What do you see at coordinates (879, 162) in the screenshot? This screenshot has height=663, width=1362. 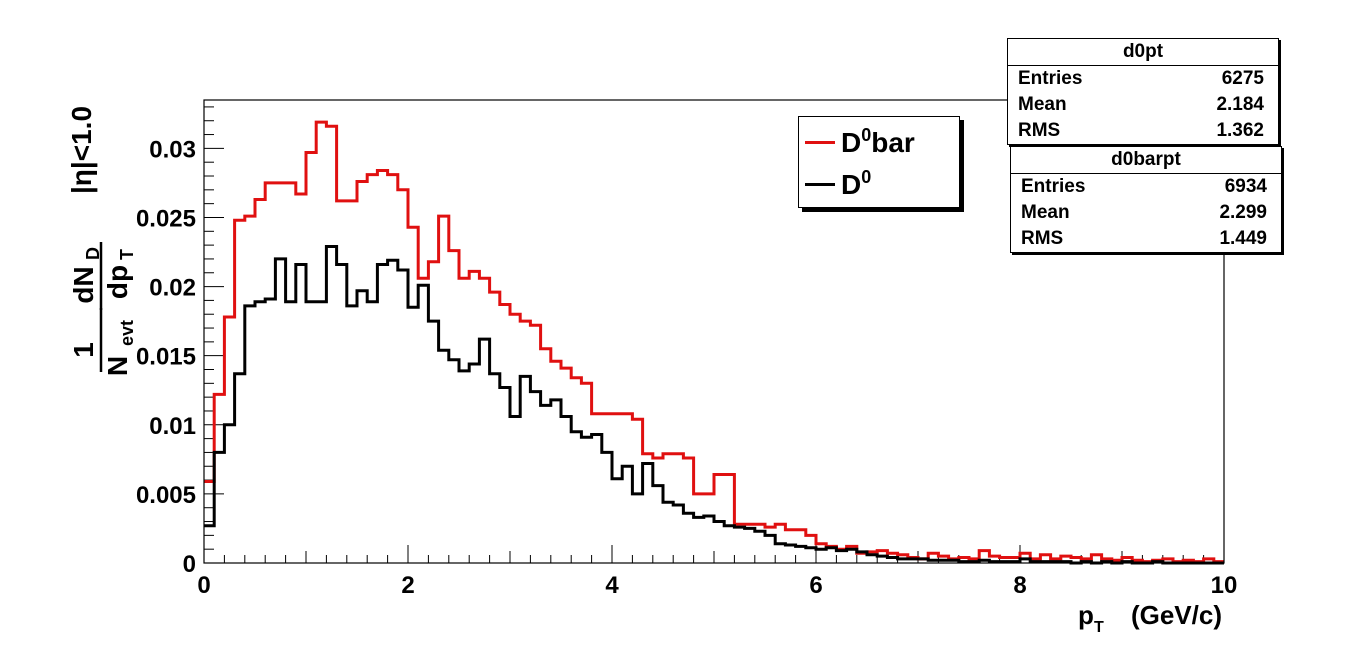 I see `legend: D0bar D0` at bounding box center [879, 162].